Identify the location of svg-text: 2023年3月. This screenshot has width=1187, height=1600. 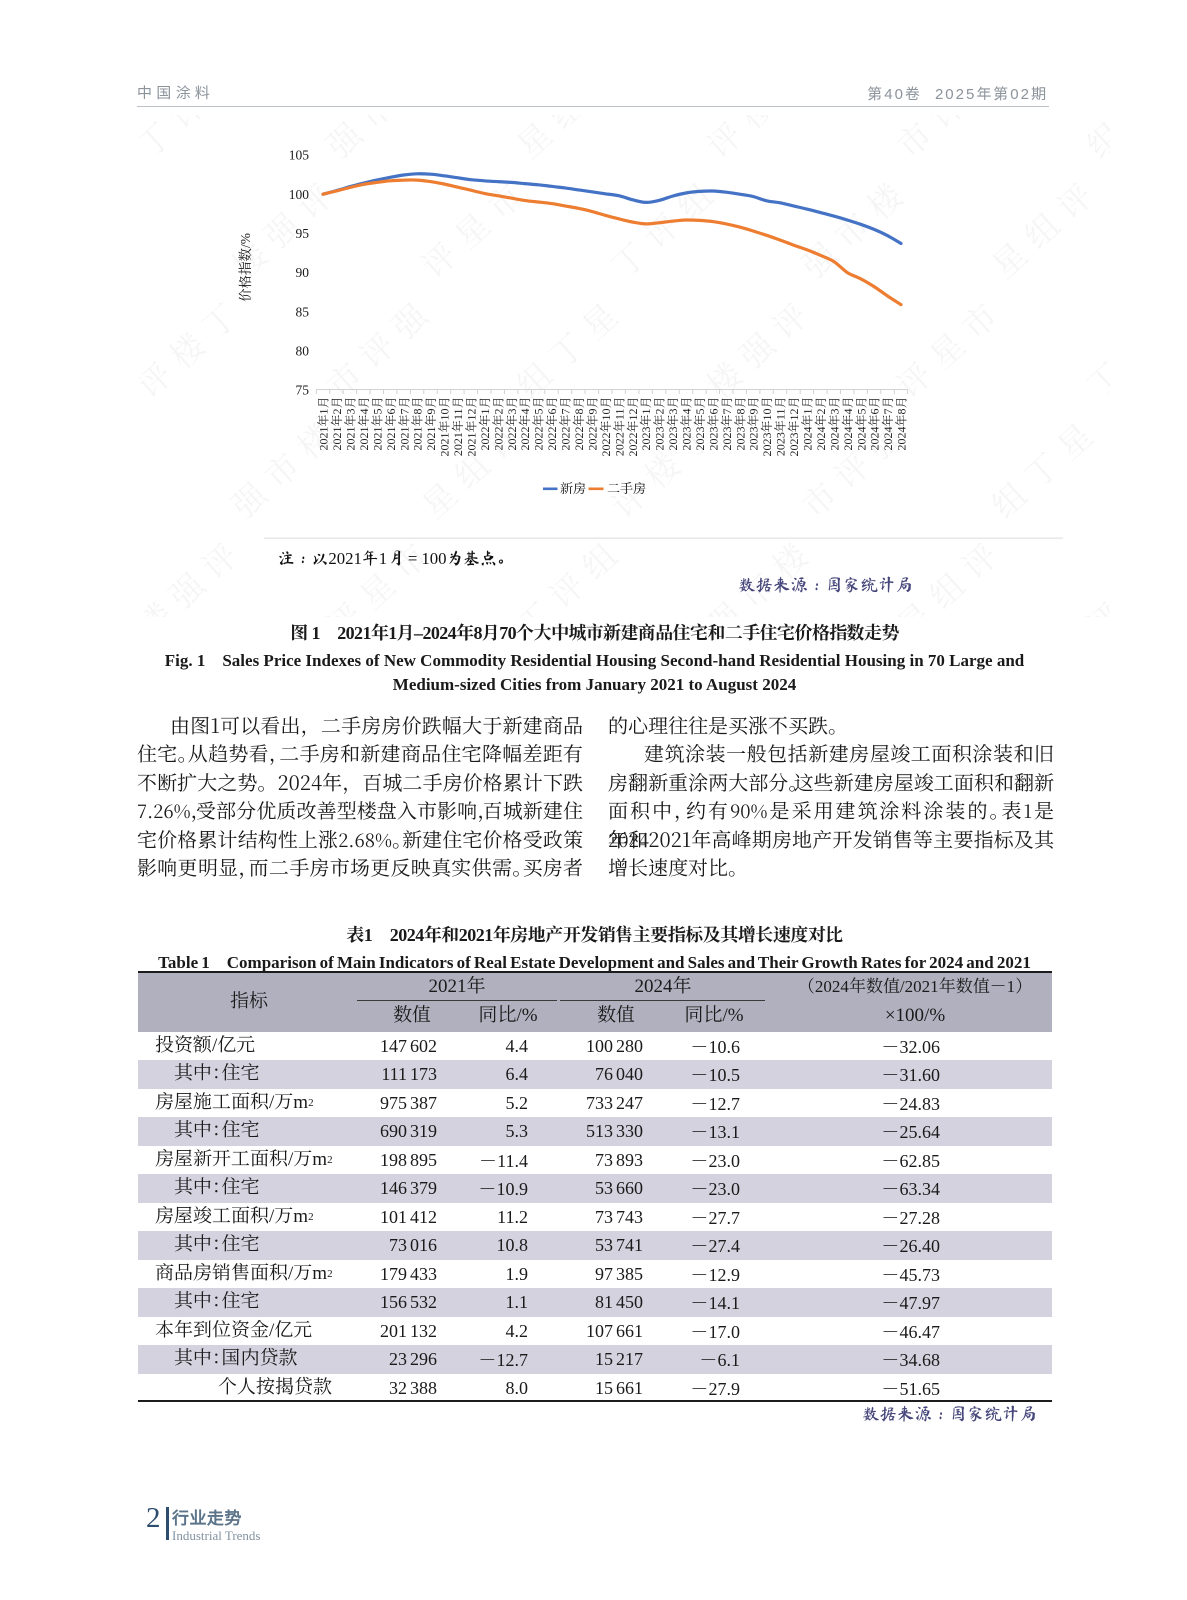
(673, 424).